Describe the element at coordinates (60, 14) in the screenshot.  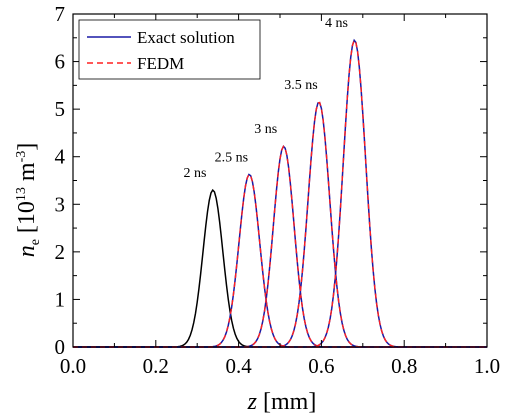
I see `y-tick-label: 7` at that location.